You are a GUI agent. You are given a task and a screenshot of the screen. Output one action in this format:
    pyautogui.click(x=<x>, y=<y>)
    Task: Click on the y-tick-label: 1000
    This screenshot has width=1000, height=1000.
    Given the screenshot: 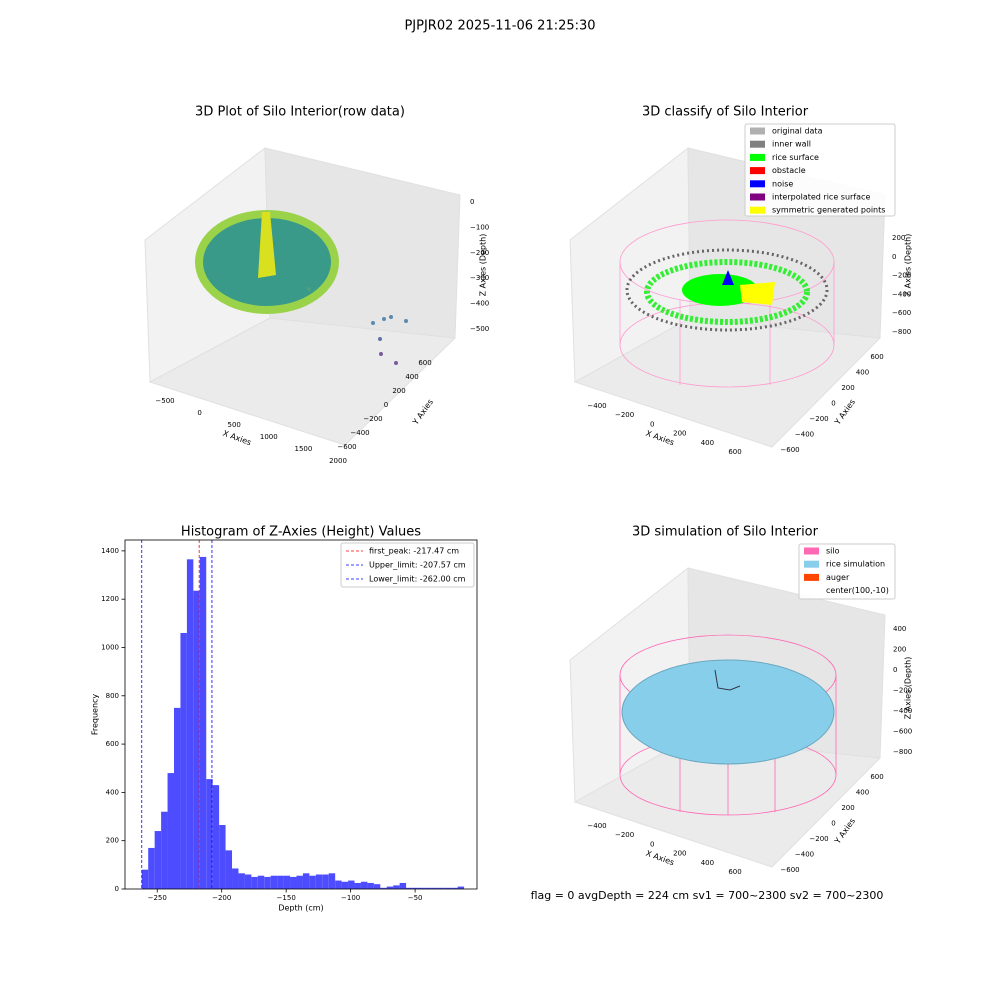 What is the action you would take?
    pyautogui.click(x=110, y=647)
    